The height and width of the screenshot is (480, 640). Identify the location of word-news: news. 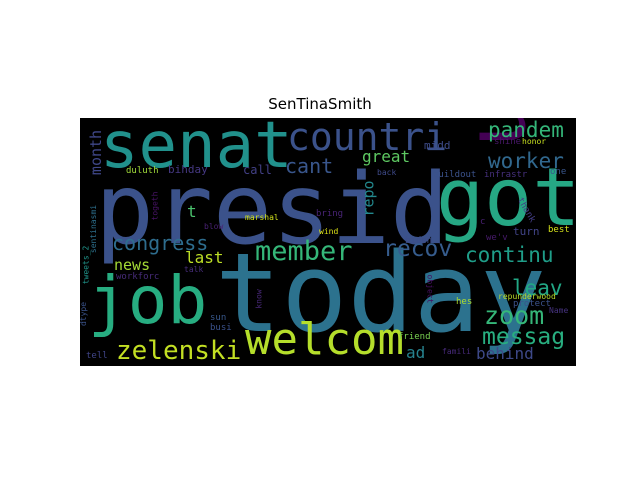
(132, 265).